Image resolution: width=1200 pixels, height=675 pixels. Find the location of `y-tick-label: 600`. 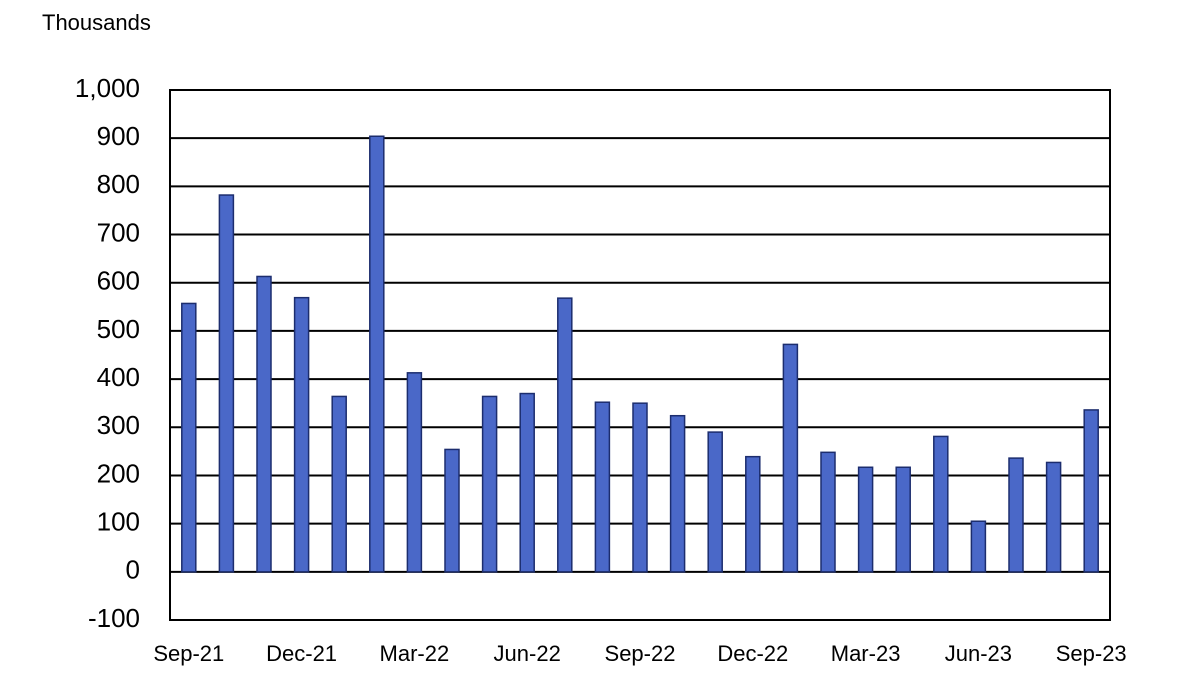

y-tick-label: 600 is located at coordinates (118, 281).